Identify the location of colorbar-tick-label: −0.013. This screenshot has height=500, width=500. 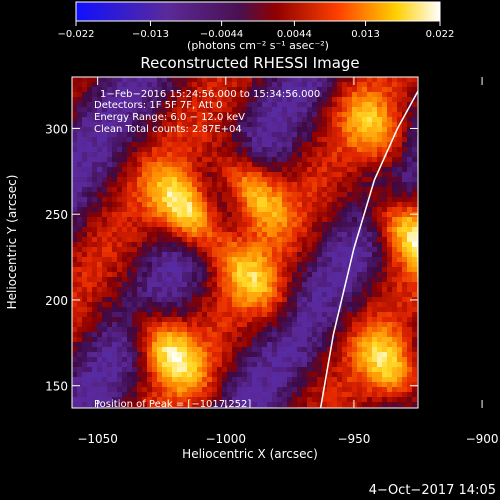
(150, 34).